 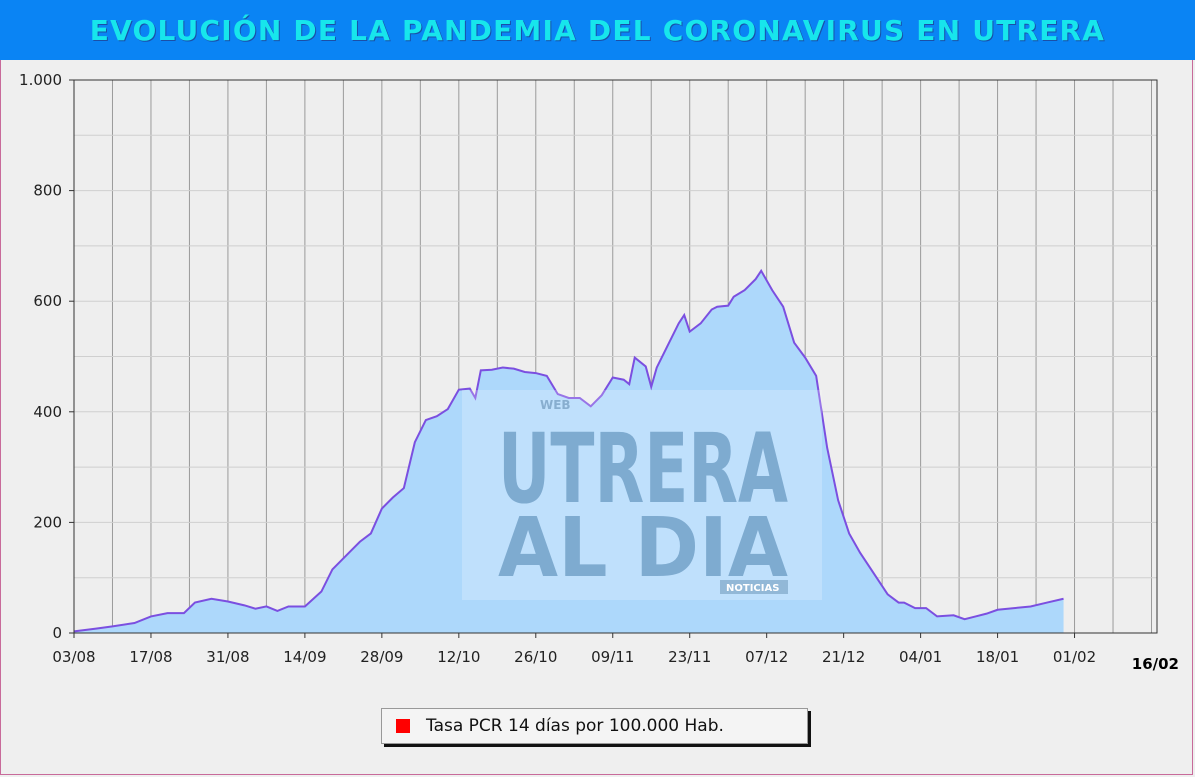 What do you see at coordinates (381, 657) in the screenshot?
I see `x-tick-label: 28/09` at bounding box center [381, 657].